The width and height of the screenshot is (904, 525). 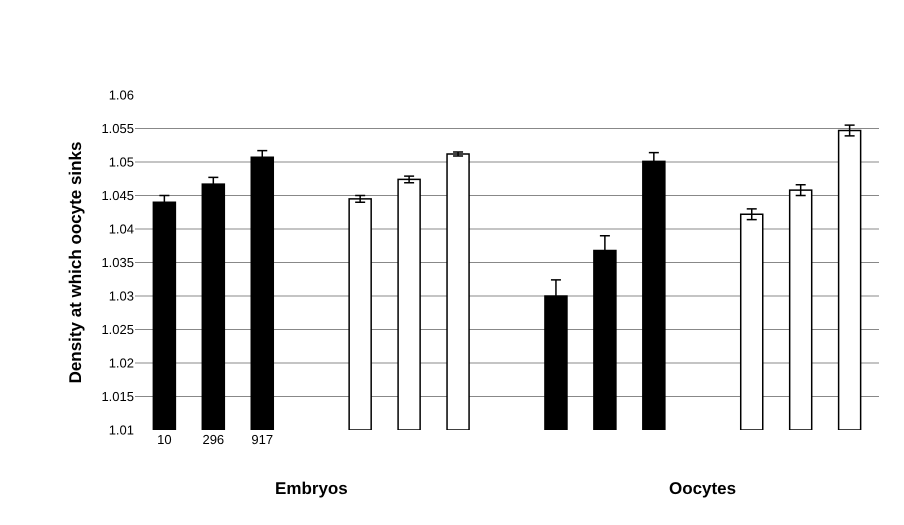 What do you see at coordinates (311, 488) in the screenshot?
I see `text: Embryos` at bounding box center [311, 488].